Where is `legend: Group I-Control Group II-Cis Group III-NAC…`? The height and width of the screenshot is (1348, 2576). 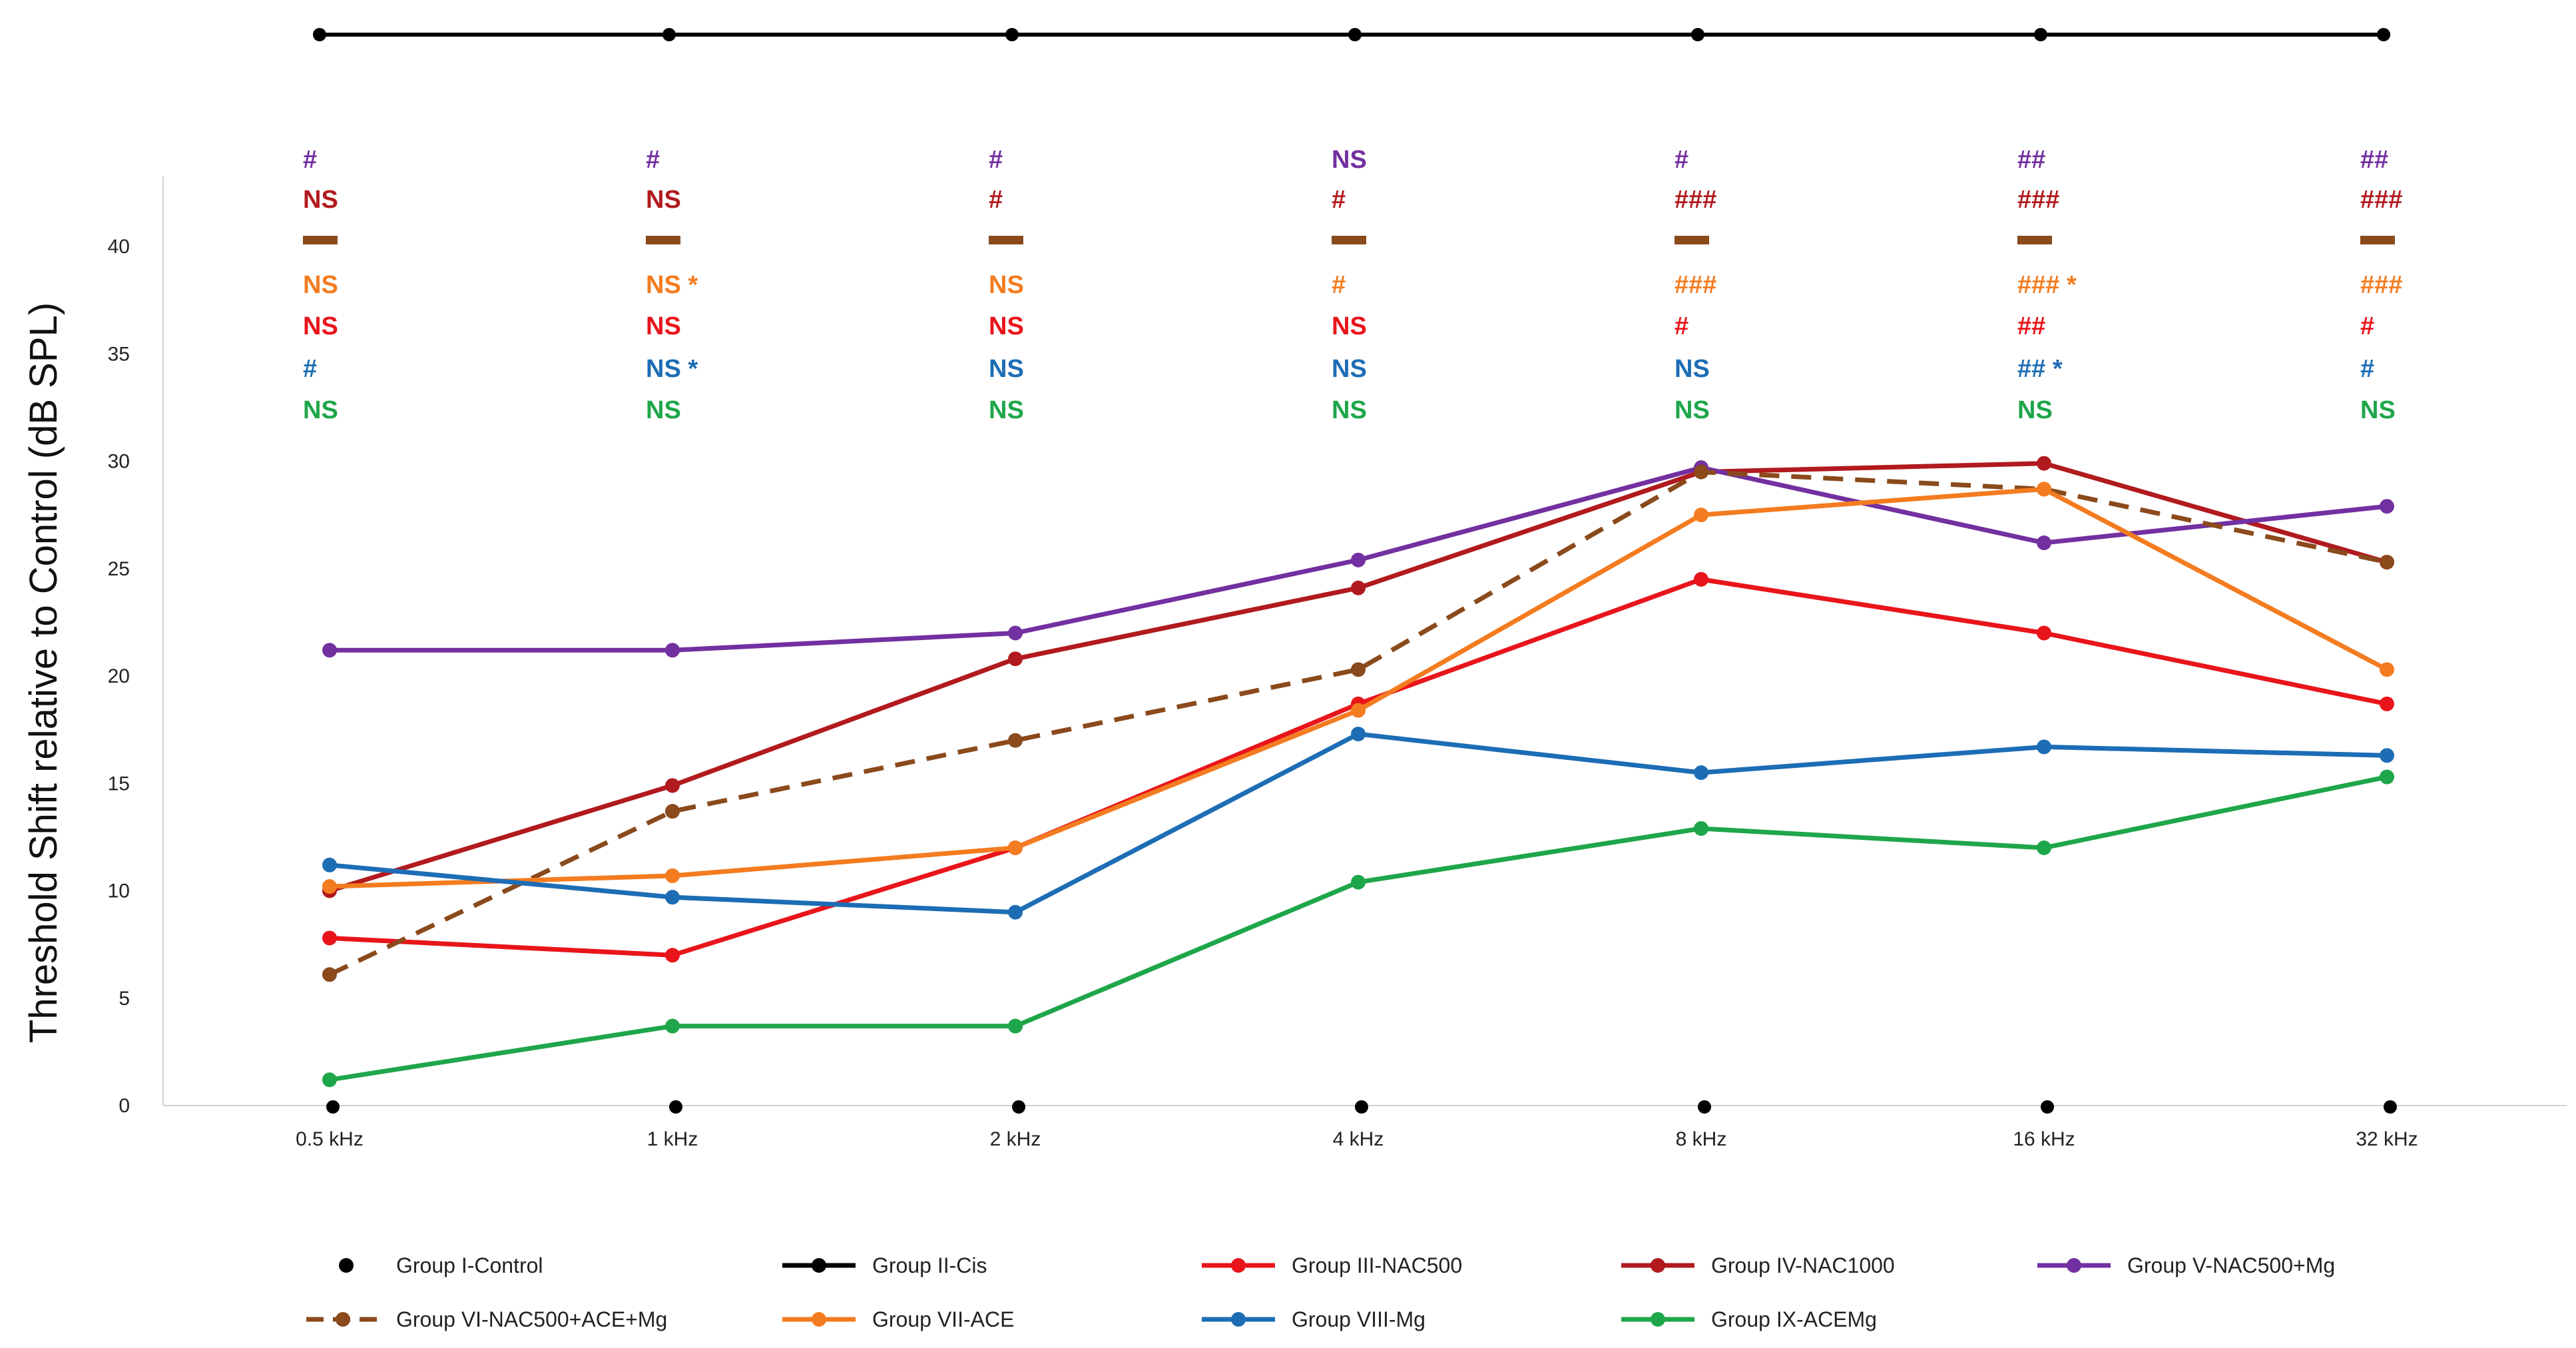 legend: Group I-Control Group II-Cis Group III-NAC… is located at coordinates (1321, 1292).